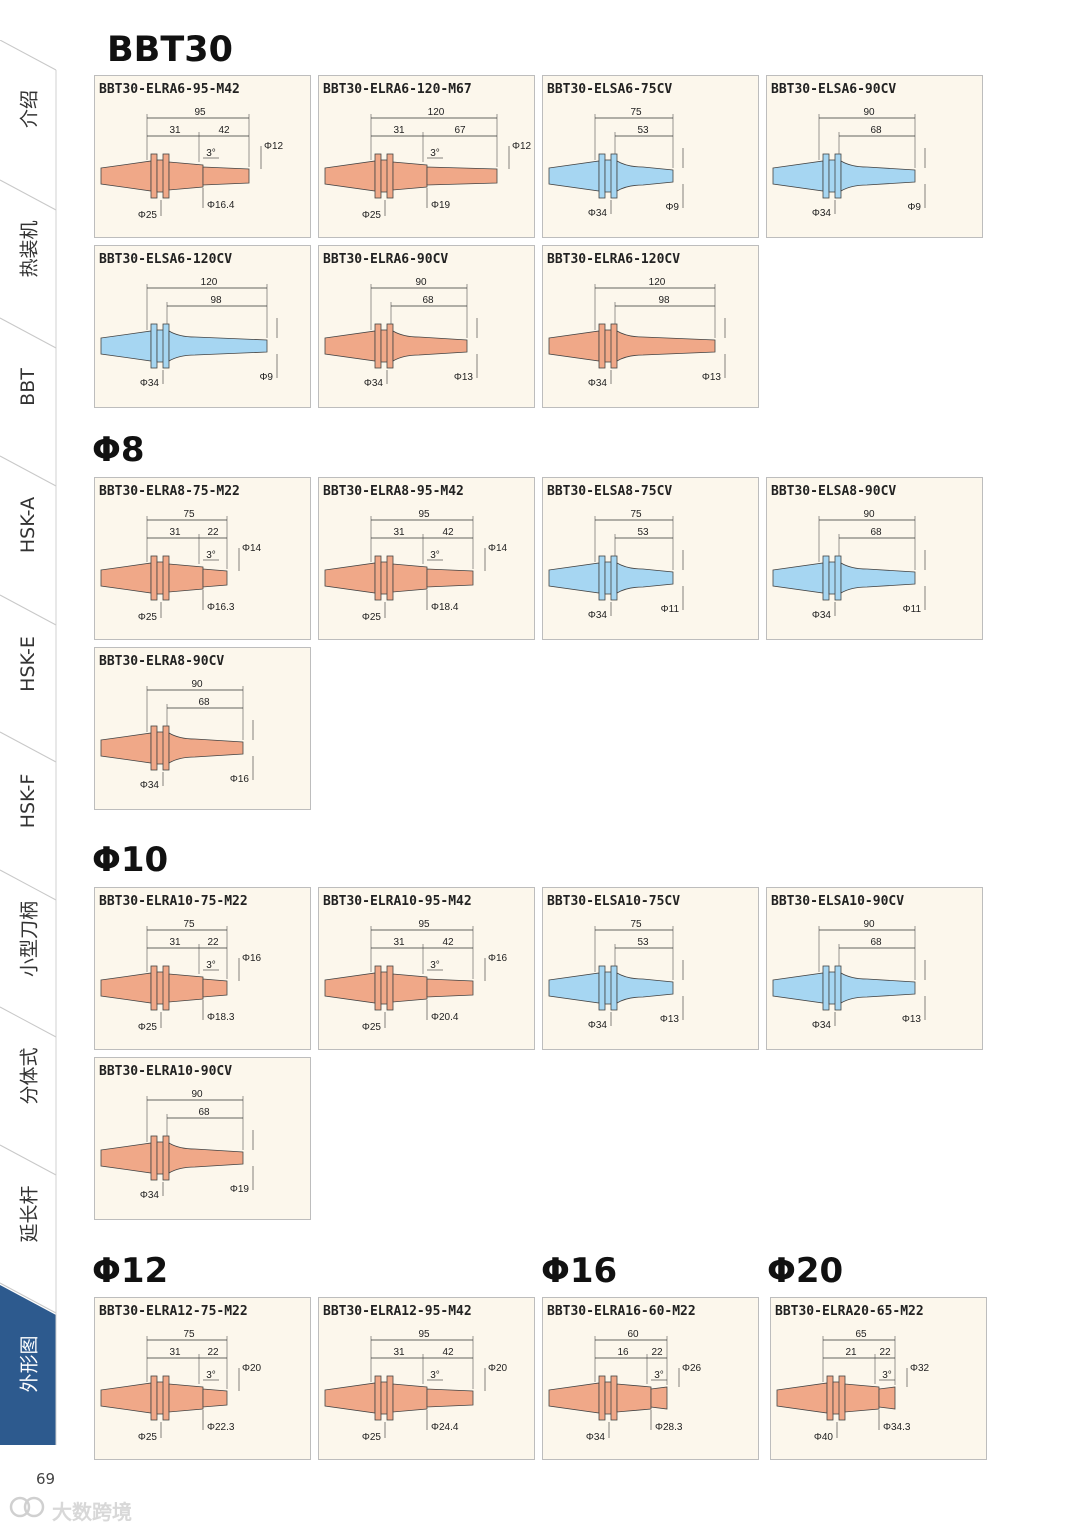 Image resolution: width=1080 pixels, height=1527 pixels. Describe the element at coordinates (874, 968) in the screenshot. I see `product-card: 90 68 Φ13 Φ34 BBT30-ELSA10-90CV` at that location.